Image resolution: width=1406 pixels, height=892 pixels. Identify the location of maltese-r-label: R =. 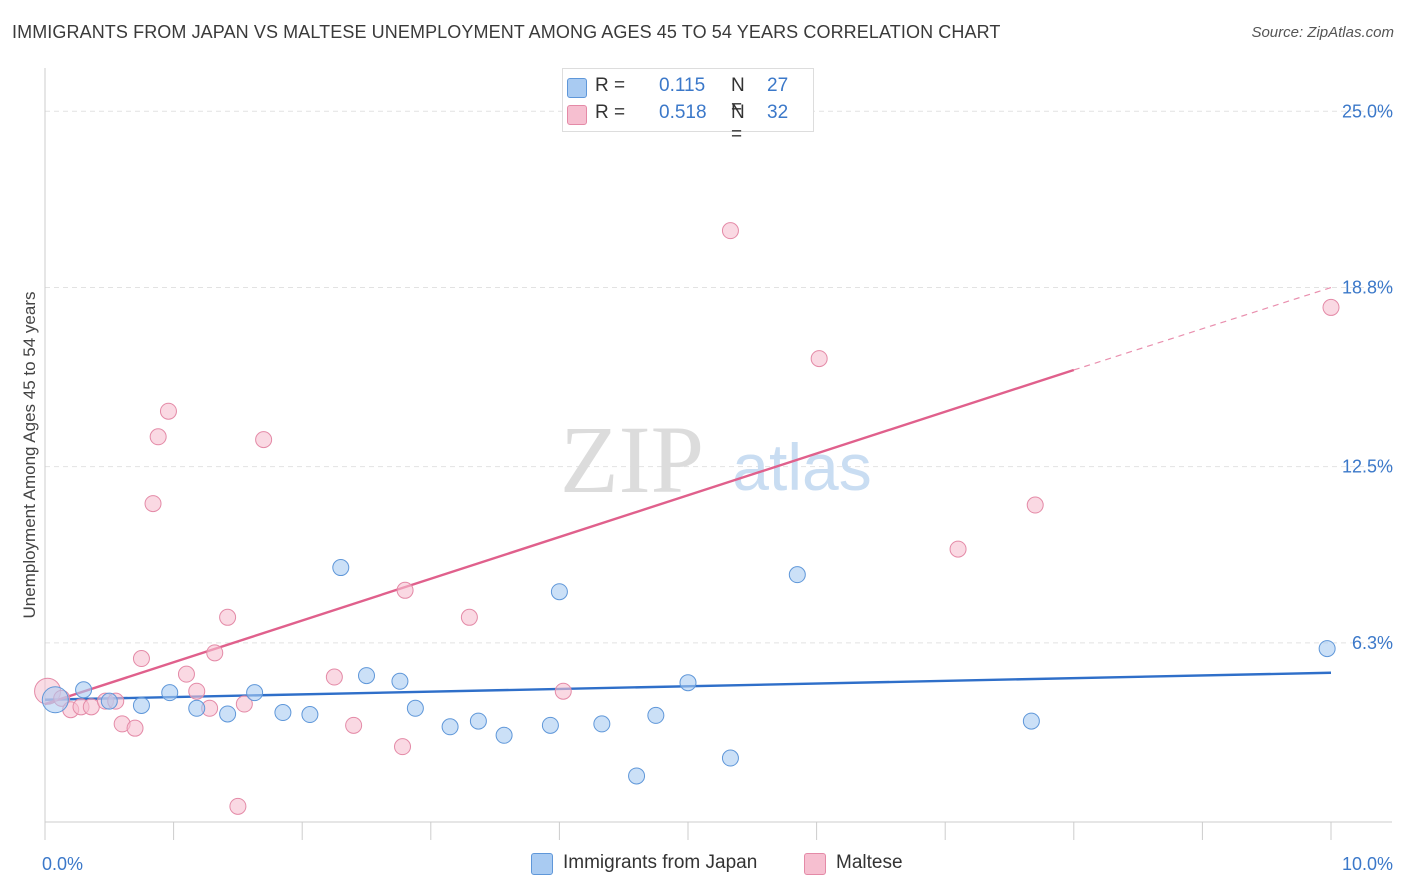
(610, 112).